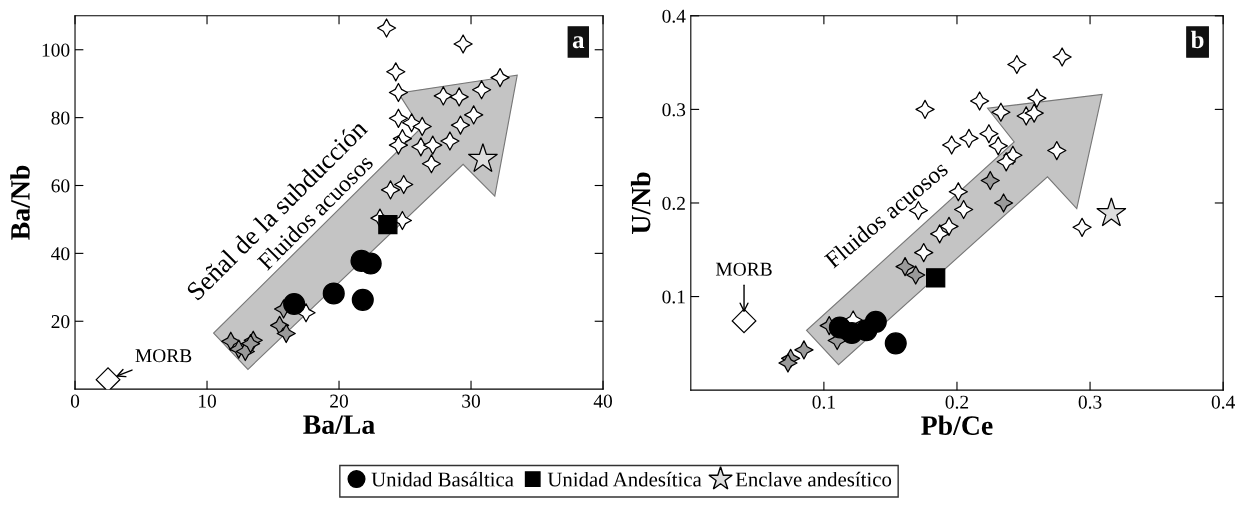 The height and width of the screenshot is (510, 1238). What do you see at coordinates (624, 479) in the screenshot?
I see `legend-label: Unidad Andesítica` at bounding box center [624, 479].